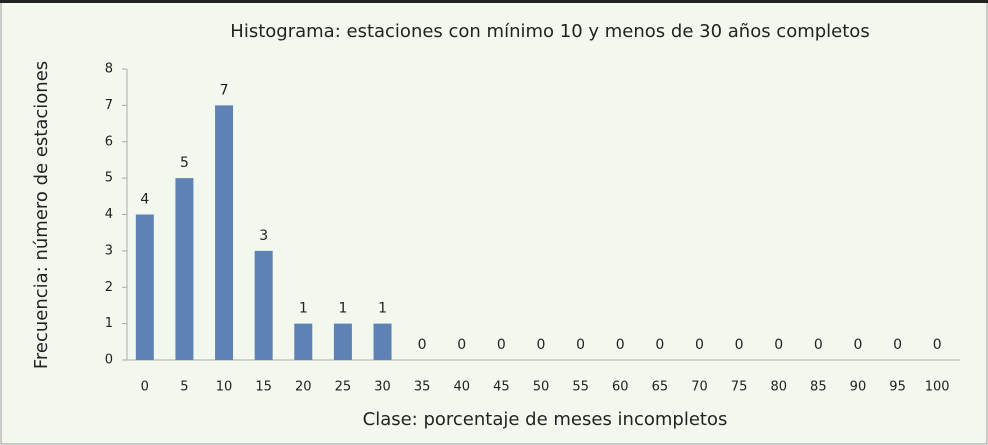 The width and height of the screenshot is (988, 445). I want to click on y-axis-label: Frecuencia: número de estaciones, so click(41, 215).